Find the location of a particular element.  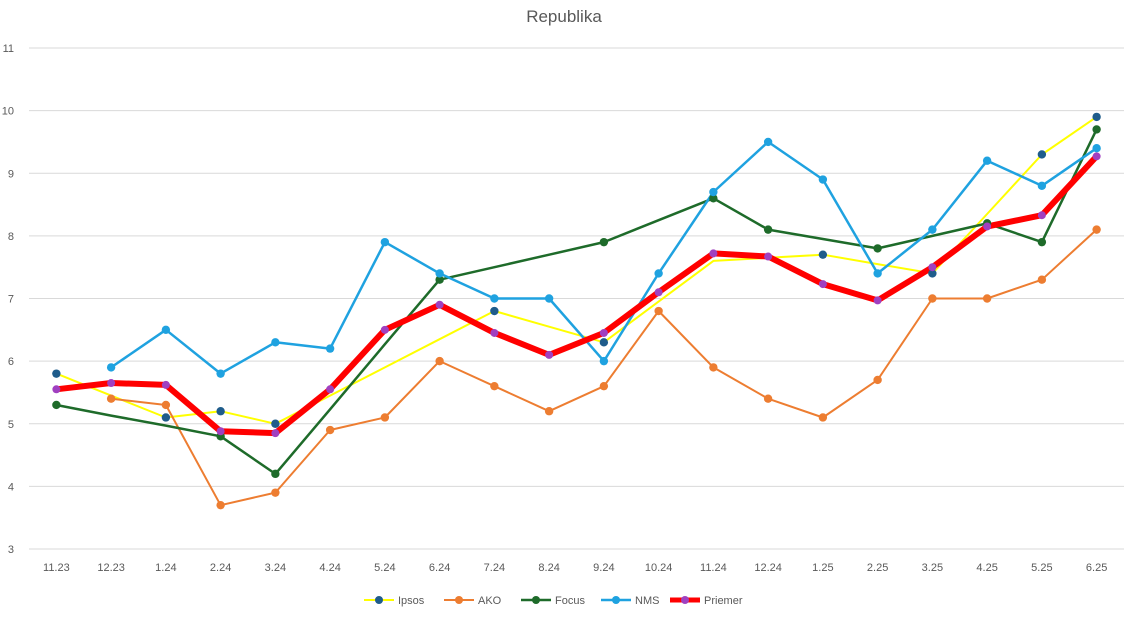

y-tick-label: 4 is located at coordinates (11, 487).